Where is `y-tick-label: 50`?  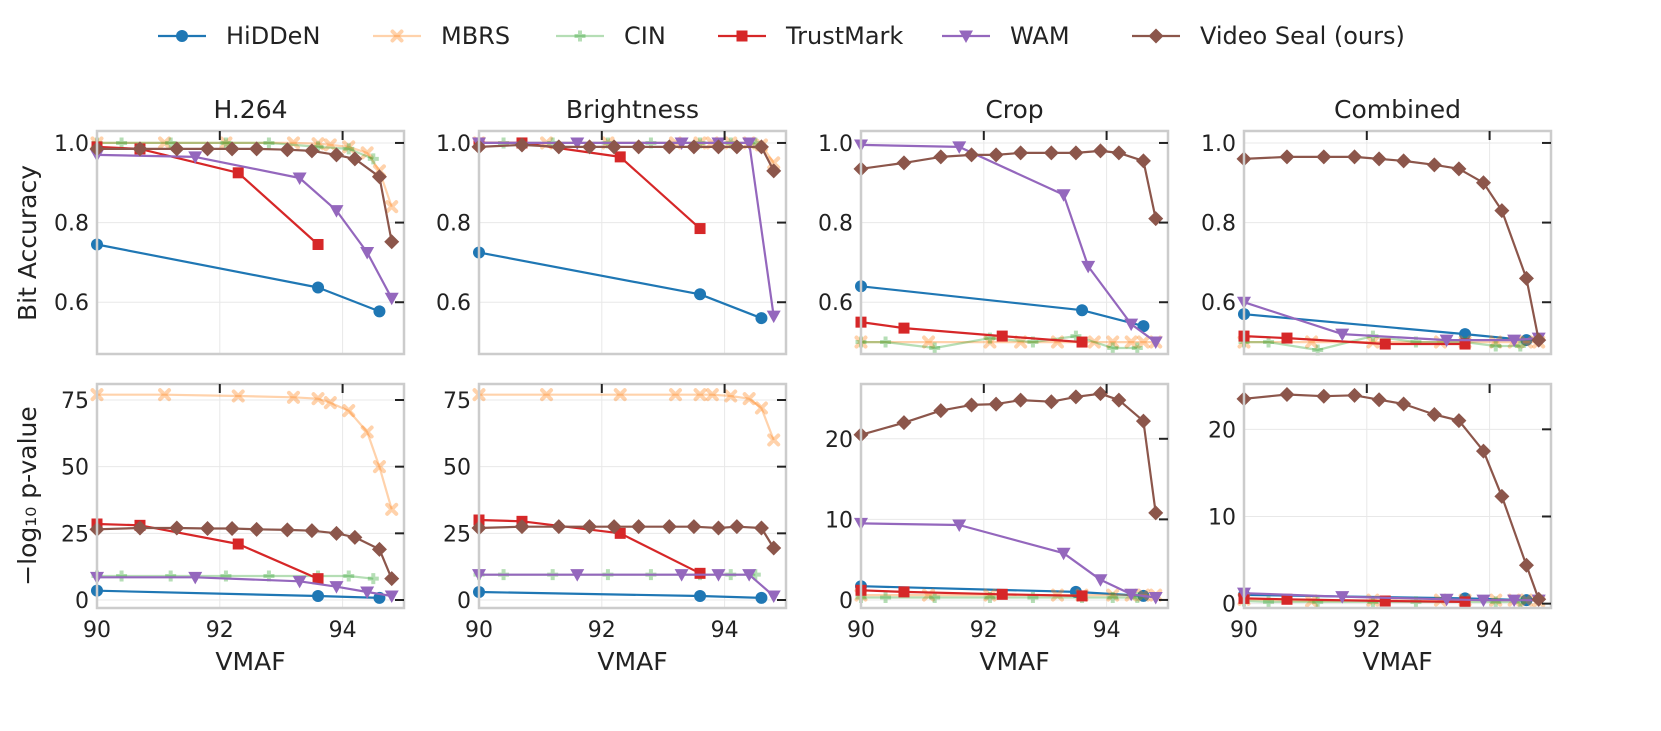
y-tick-label: 50 is located at coordinates (457, 468).